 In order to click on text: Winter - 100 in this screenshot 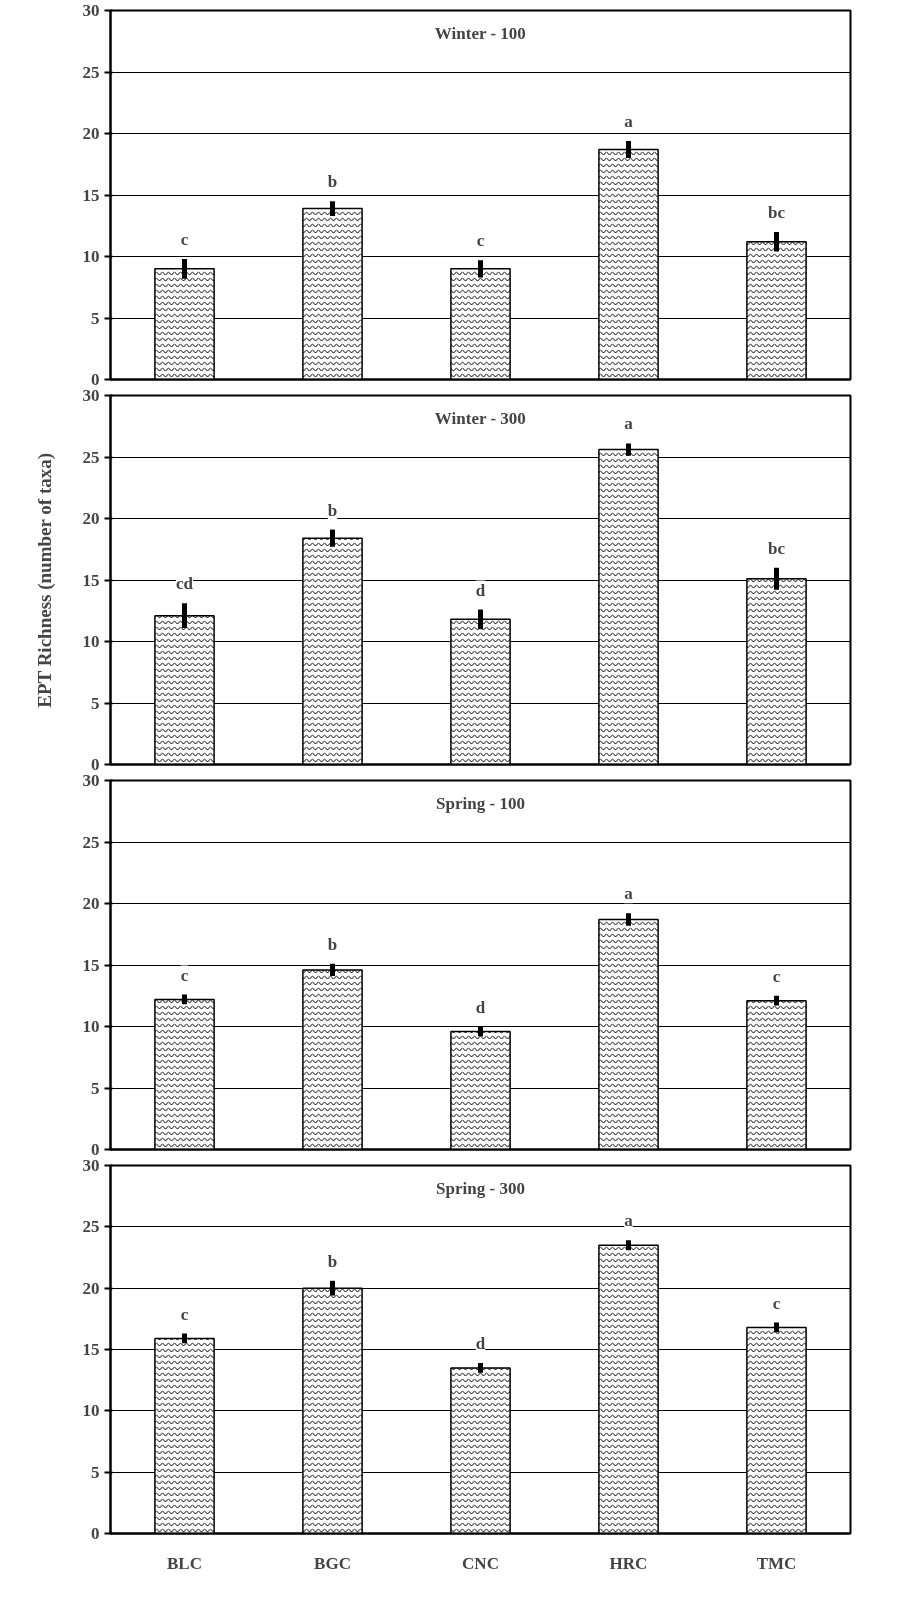, I will do `click(480, 33)`.